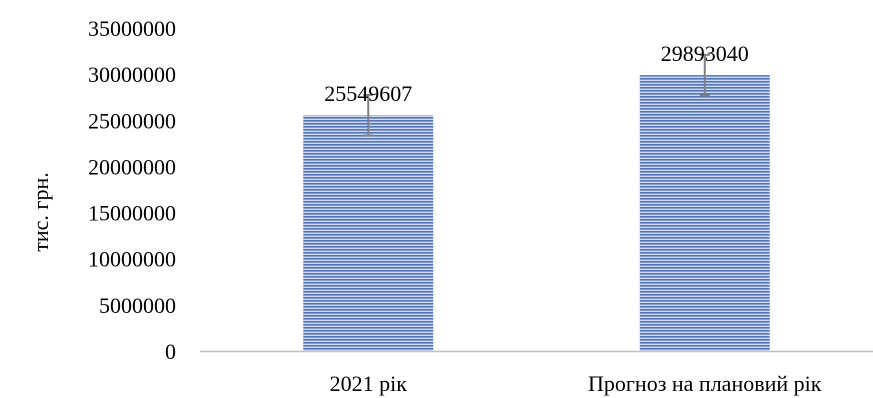 This screenshot has width=873, height=398. I want to click on data-label: 29893040, so click(705, 53).